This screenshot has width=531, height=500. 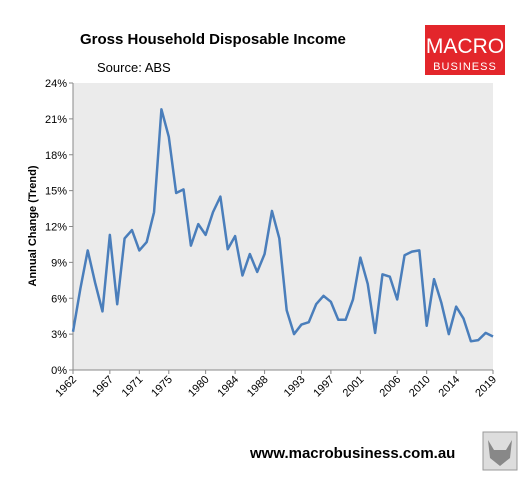 What do you see at coordinates (449, 387) in the screenshot?
I see `x-tick-label: 2014` at bounding box center [449, 387].